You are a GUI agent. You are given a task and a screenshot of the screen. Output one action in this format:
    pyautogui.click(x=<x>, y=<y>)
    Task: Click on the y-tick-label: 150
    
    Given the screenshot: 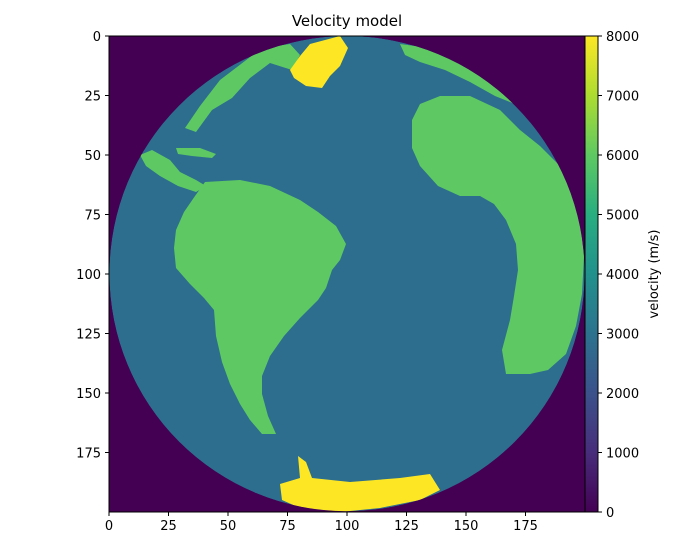 What is the action you would take?
    pyautogui.click(x=88, y=394)
    